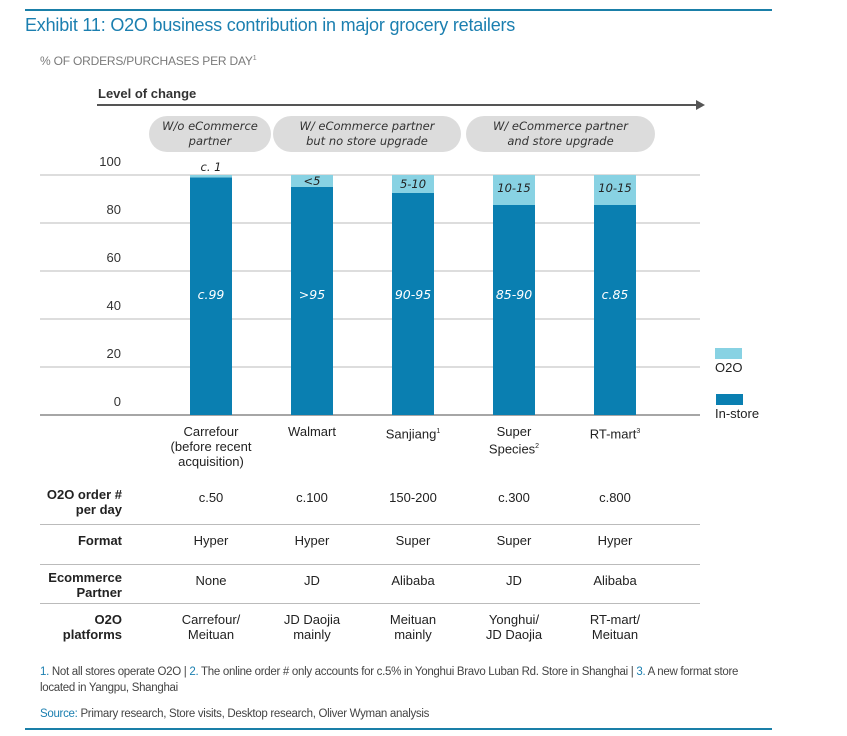  What do you see at coordinates (211, 580) in the screenshot?
I see `table-cell: None` at bounding box center [211, 580].